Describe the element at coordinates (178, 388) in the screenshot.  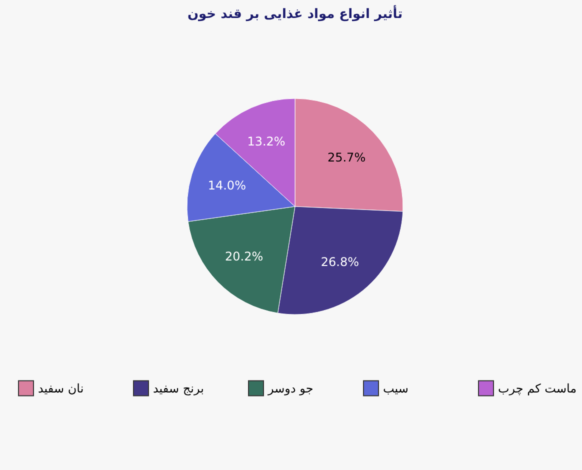
I see `legend-label: برنج سفید` at that location.